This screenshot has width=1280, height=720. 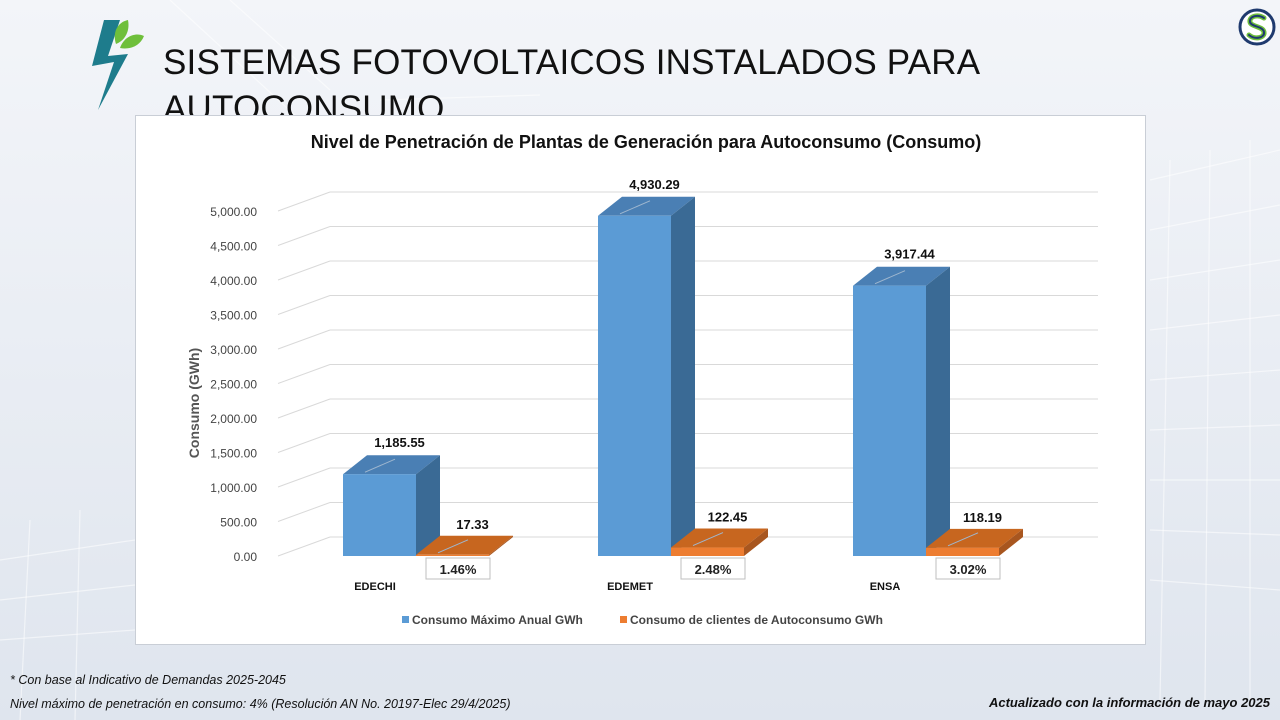 I want to click on penetration-percent: 2.48%, so click(x=713, y=569).